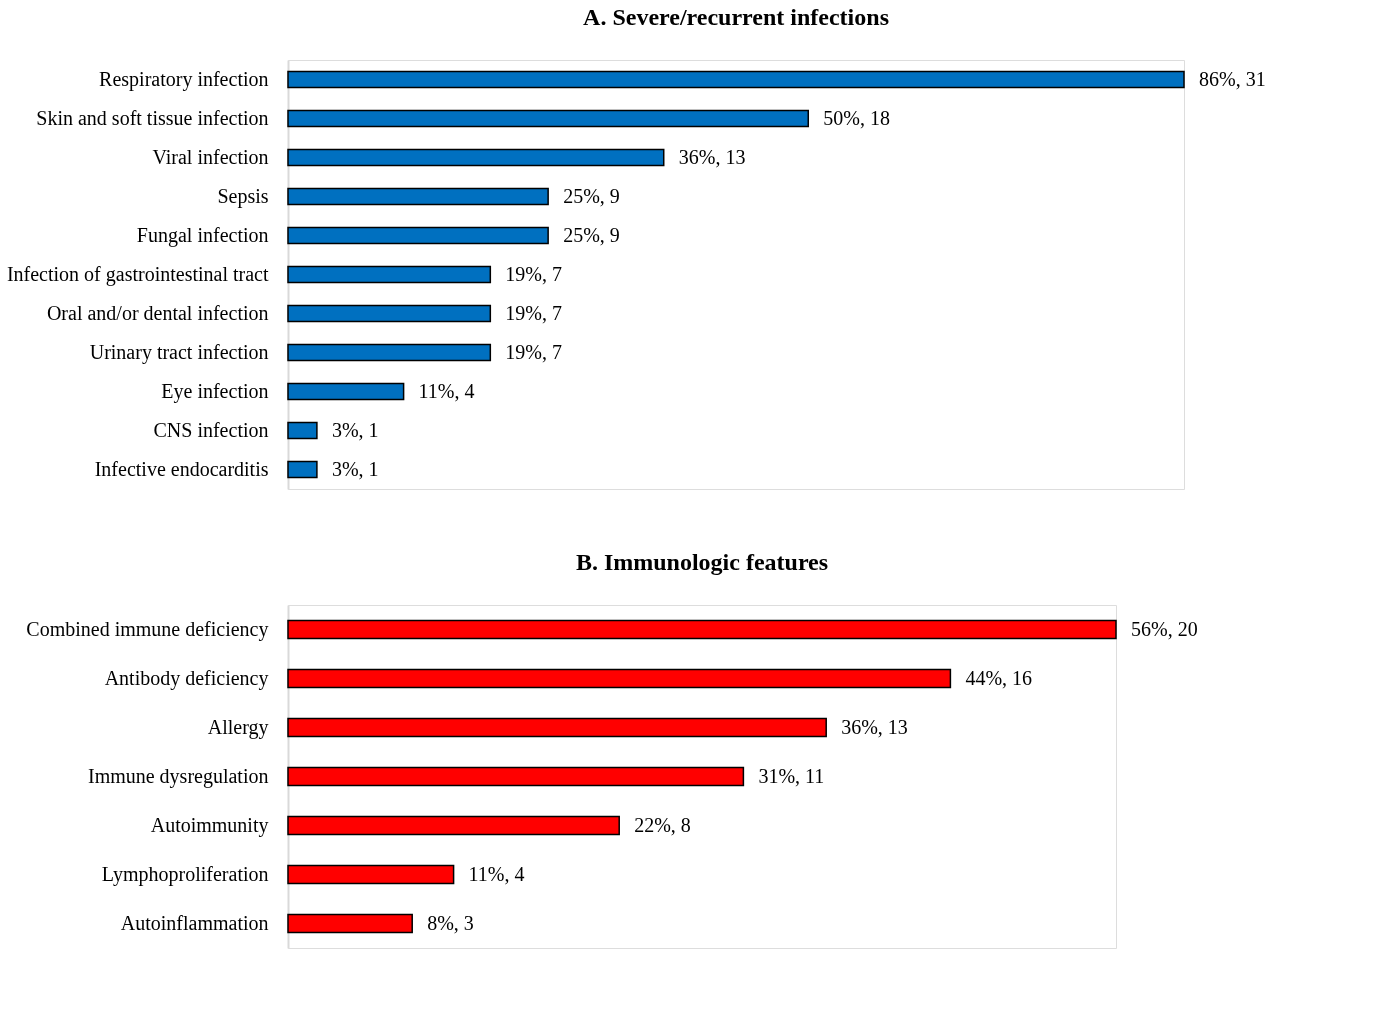 The width and height of the screenshot is (1382, 1033). What do you see at coordinates (147, 629) in the screenshot?
I see `y-tick-label: Combined immune deficiency` at bounding box center [147, 629].